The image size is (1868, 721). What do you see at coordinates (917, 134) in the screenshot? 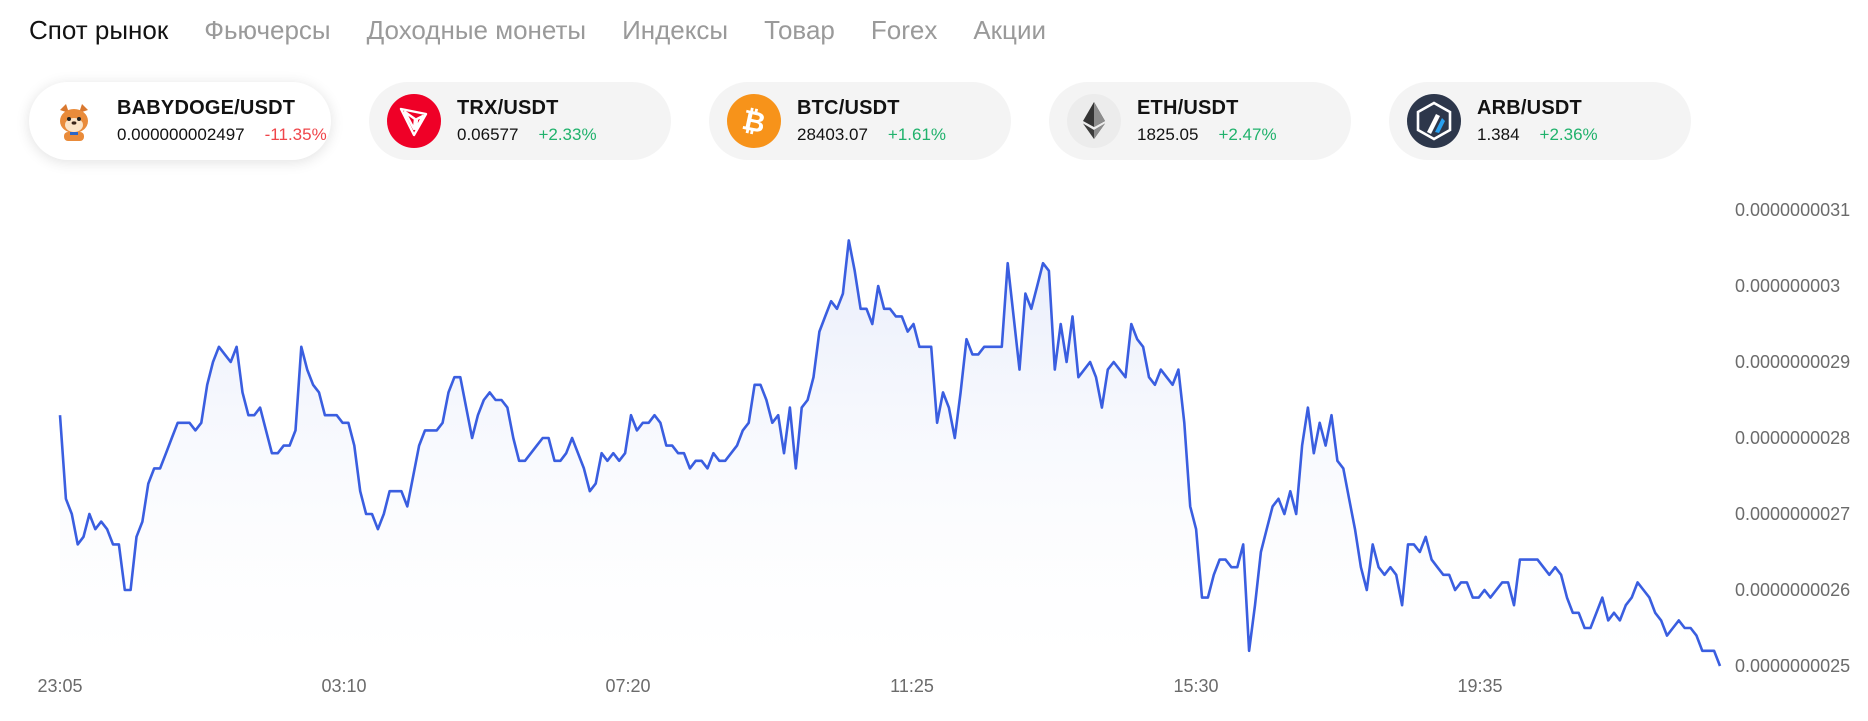
I see `pair-change: +1.61%` at bounding box center [917, 134].